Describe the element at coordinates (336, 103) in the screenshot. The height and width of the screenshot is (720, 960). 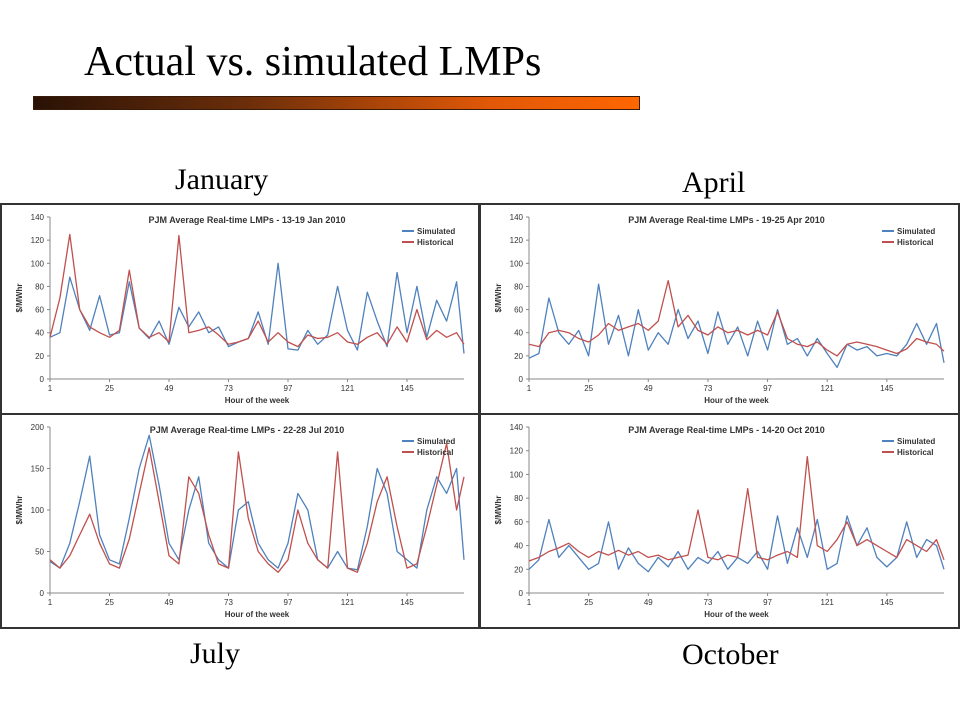
I see `title-underline-bar` at that location.